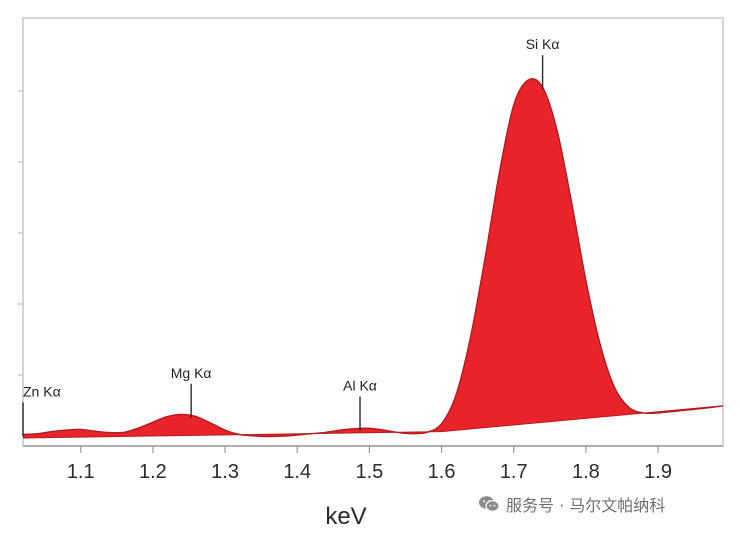 Image resolution: width=740 pixels, height=535 pixels. What do you see at coordinates (20, 233) in the screenshot?
I see `y-axis-ticks` at bounding box center [20, 233].